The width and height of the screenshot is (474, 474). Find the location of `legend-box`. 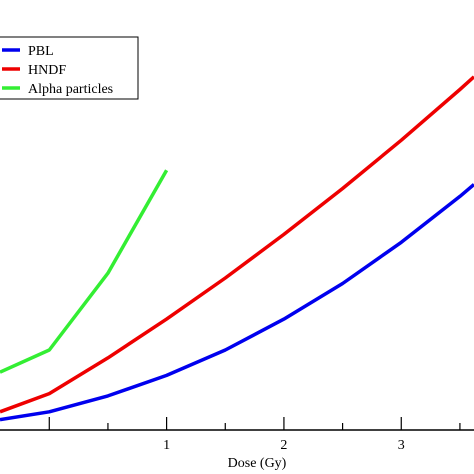

legend-box is located at coordinates (69, 68).